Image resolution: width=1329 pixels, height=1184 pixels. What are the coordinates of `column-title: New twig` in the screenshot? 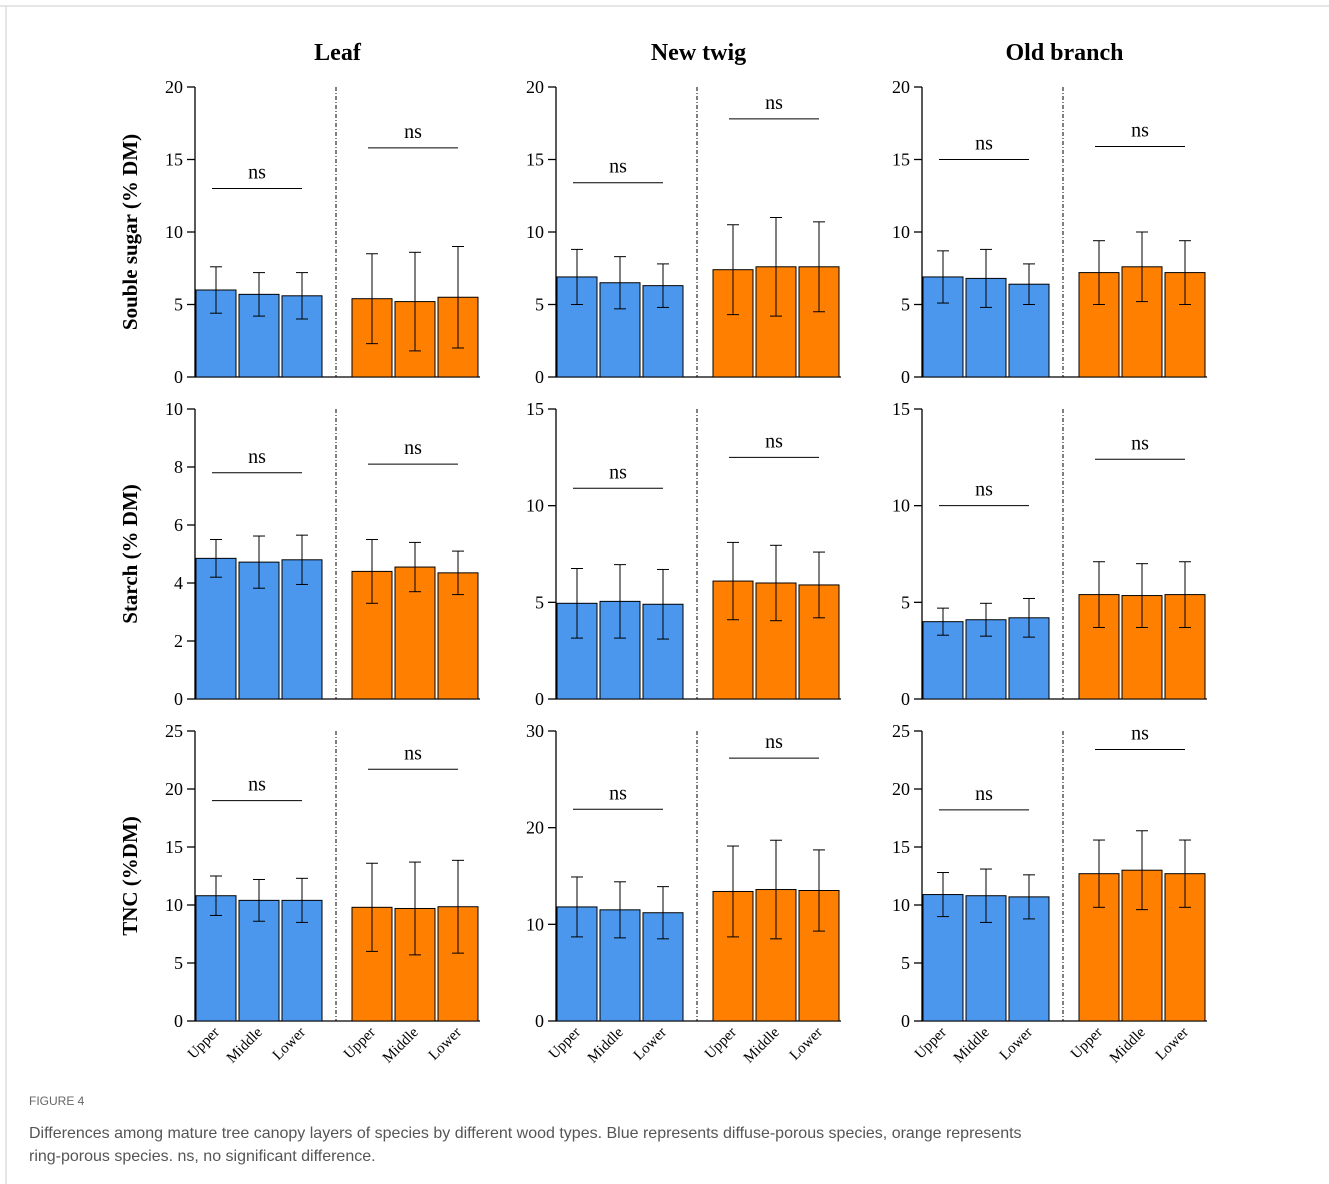 It's located at (698, 53).